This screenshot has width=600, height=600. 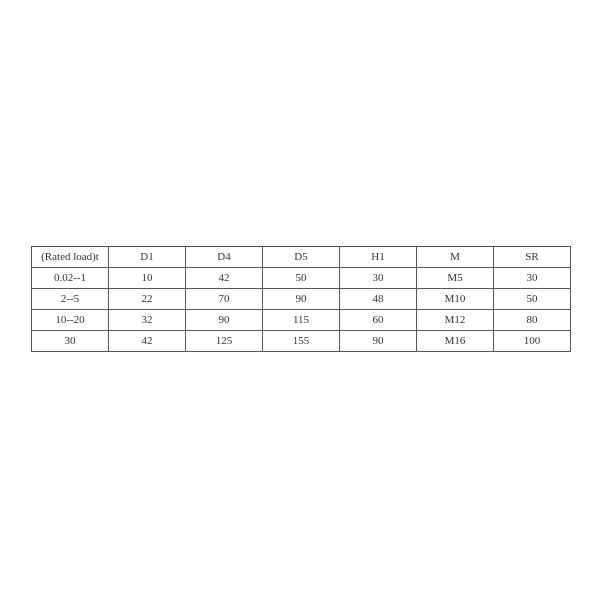 What do you see at coordinates (70, 320) in the screenshot?
I see `table-cell: 10--20` at bounding box center [70, 320].